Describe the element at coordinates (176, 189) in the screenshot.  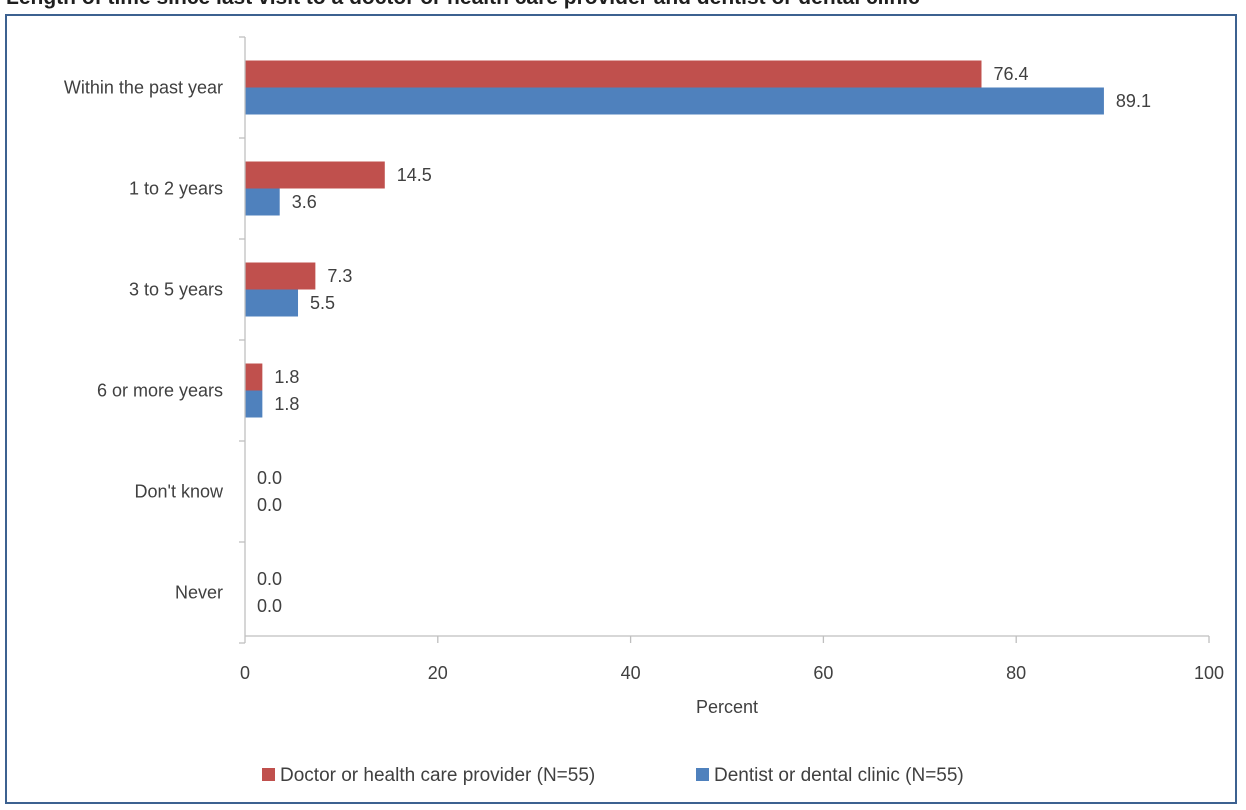
I see `category-label: 1 to 2 years` at that location.